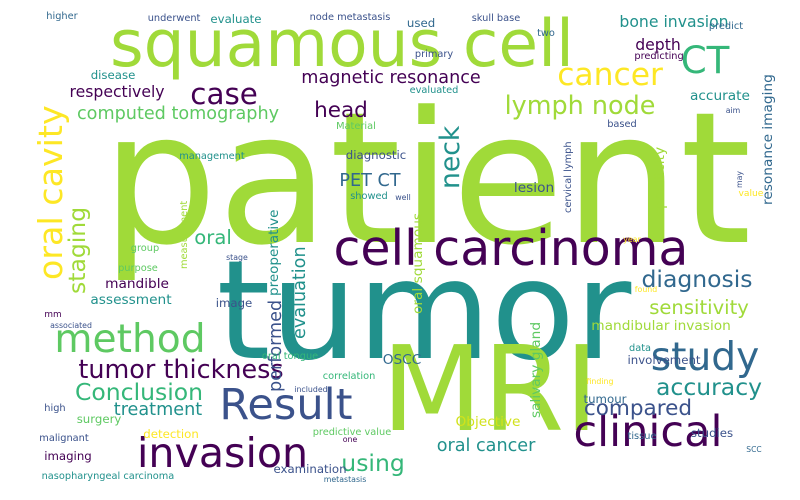 The image size is (800, 500). What do you see at coordinates (55, 409) in the screenshot?
I see `word-high: high` at bounding box center [55, 409].